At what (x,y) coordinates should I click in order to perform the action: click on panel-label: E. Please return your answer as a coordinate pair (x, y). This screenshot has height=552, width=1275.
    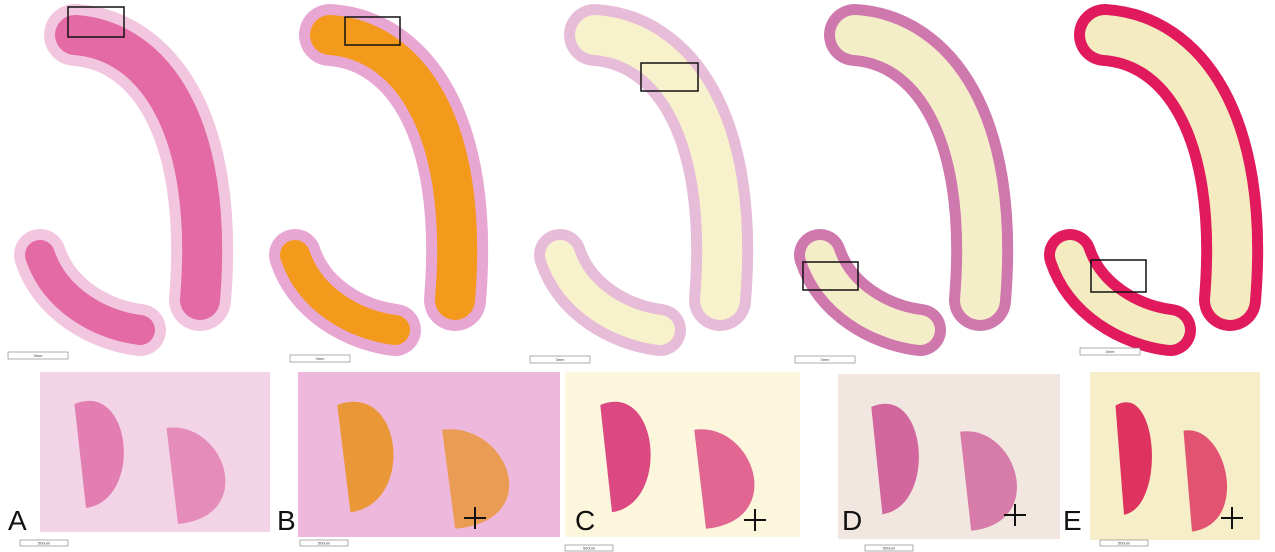
    Looking at the image, I should click on (1072, 520).